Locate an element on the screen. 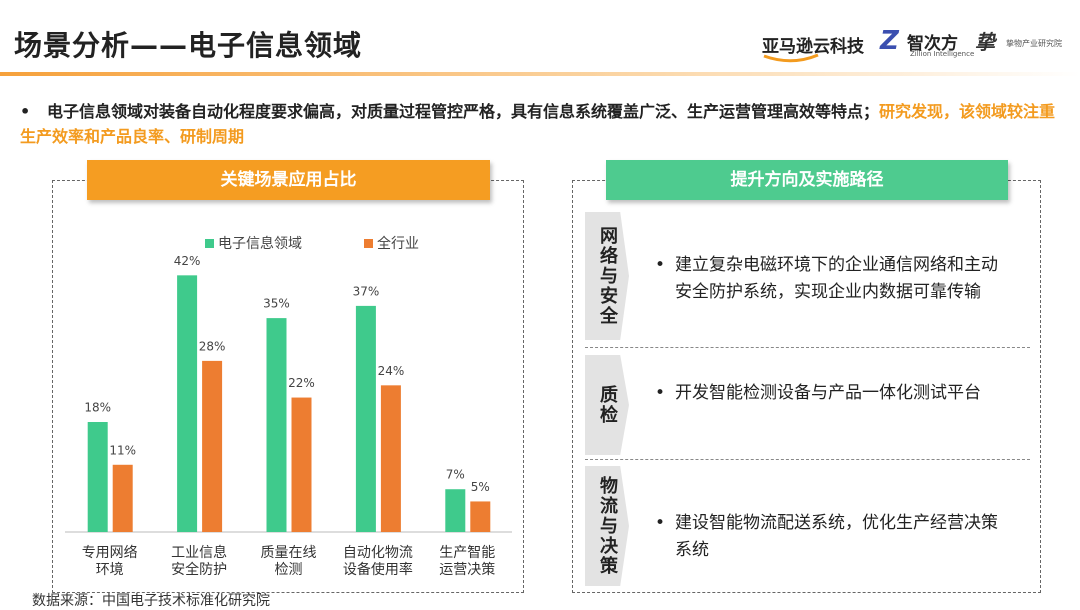 This screenshot has width=1080, height=610. intro-highlight: 研究发现，该领域较注重生产效率和产品良率、研制周期 is located at coordinates (537, 124).